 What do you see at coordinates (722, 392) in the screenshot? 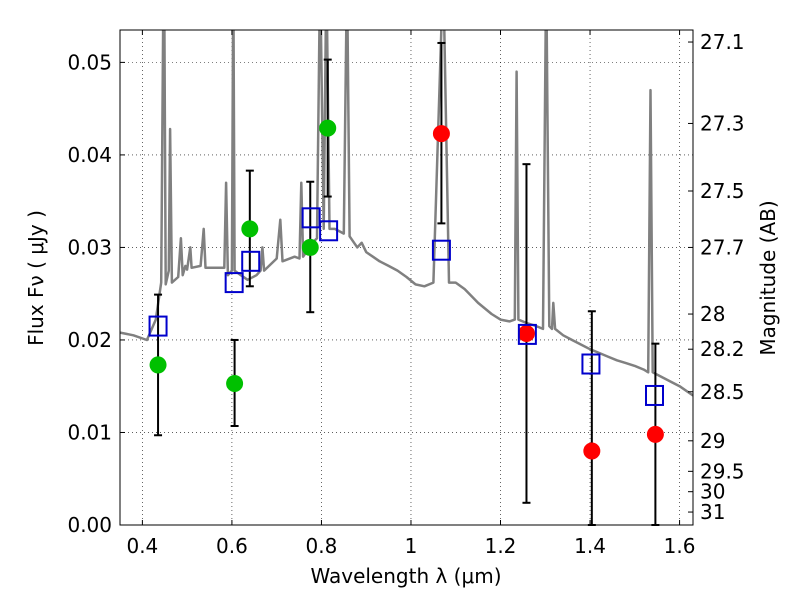
I see `y2-tick-label: 28.5` at bounding box center [722, 392].